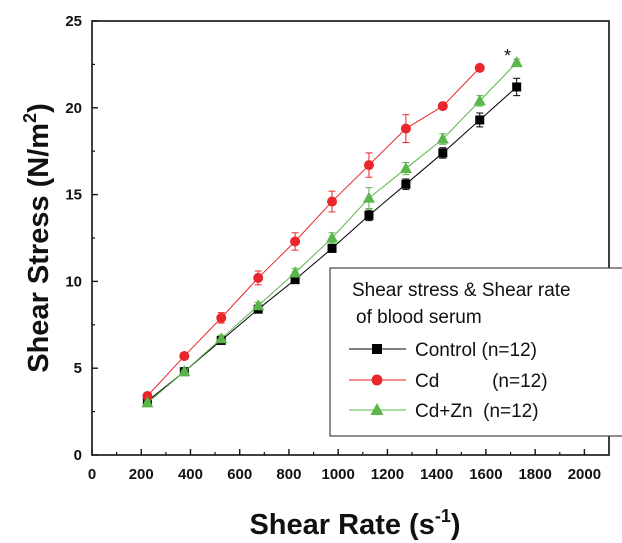 The width and height of the screenshot is (622, 543). Describe the element at coordinates (92, 474) in the screenshot. I see `x-tick-label: 0` at that location.